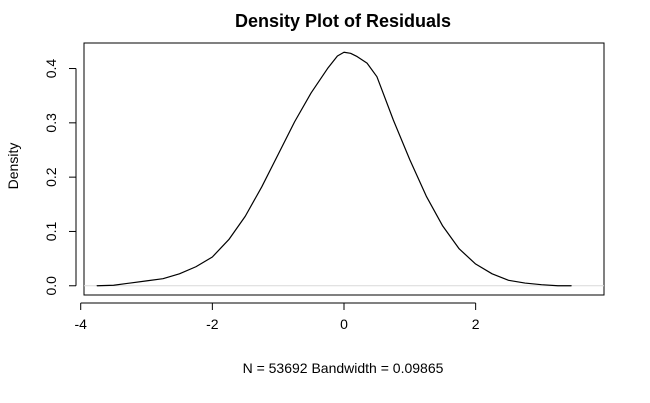 Image resolution: width=650 pixels, height=403 pixels. I want to click on y-axis-label: Density, so click(13, 166).